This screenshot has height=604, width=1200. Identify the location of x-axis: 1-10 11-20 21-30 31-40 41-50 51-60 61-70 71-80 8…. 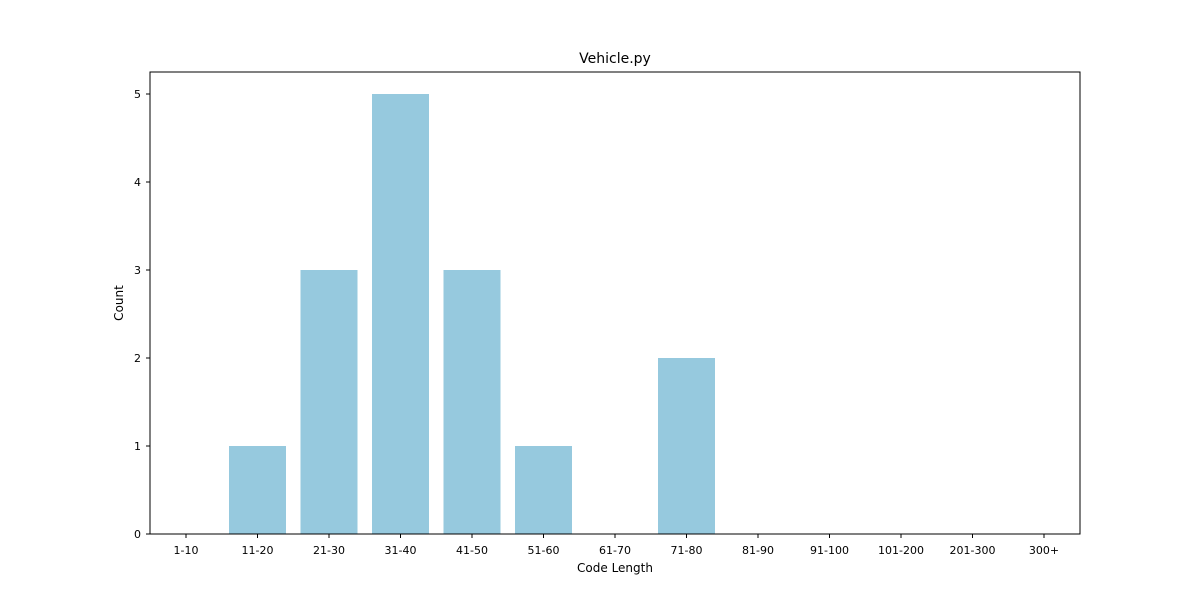
(616, 545).